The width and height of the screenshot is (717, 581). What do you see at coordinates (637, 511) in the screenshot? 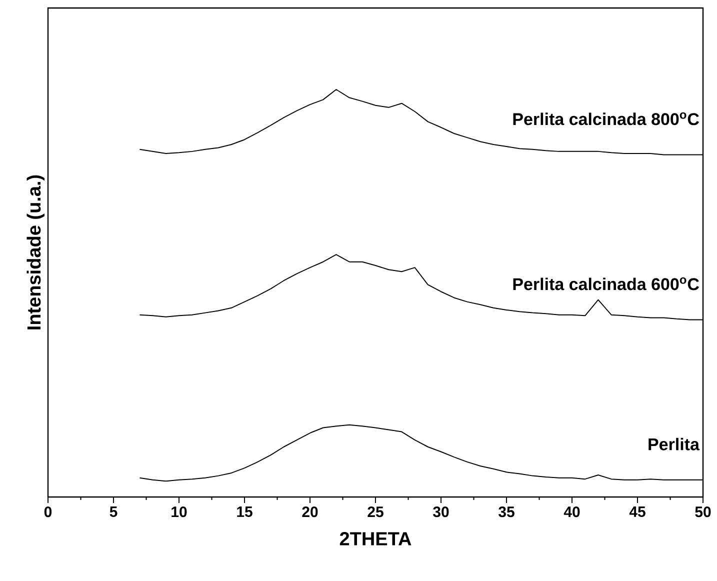
I see `x-tick-label: 45` at bounding box center [637, 511].